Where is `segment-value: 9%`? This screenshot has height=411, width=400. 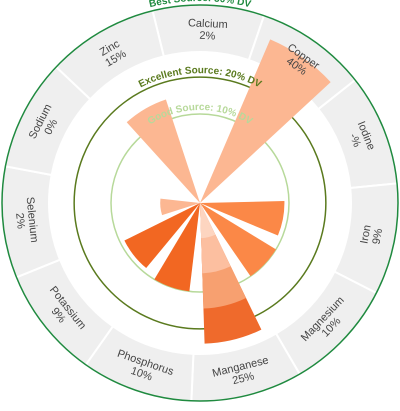
segment-value: 9% is located at coordinates (377, 236).